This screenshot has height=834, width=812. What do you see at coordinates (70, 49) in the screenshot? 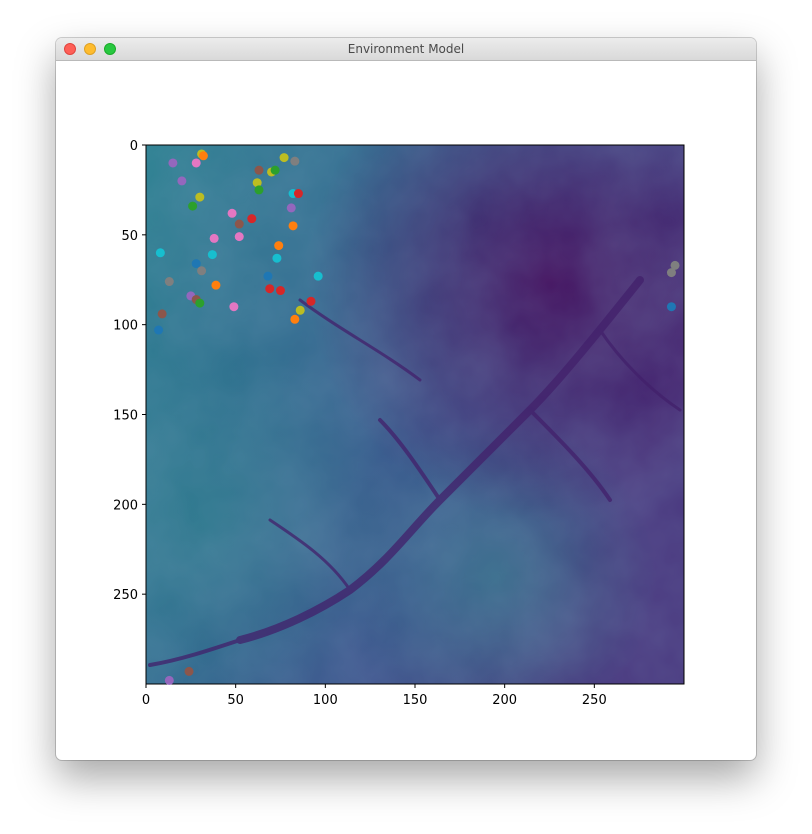
I see `close-button` at bounding box center [70, 49].